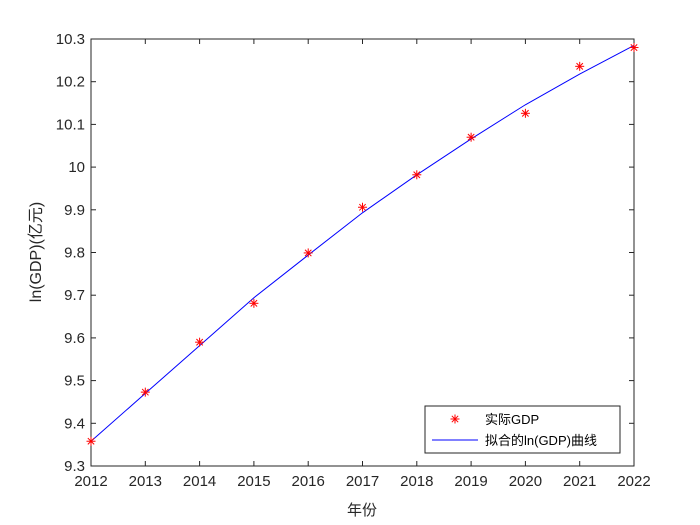 This screenshot has width=700, height=525. What do you see at coordinates (512, 419) in the screenshot?
I see `legend-label-actual-gdp: 实际GDP` at bounding box center [512, 419].